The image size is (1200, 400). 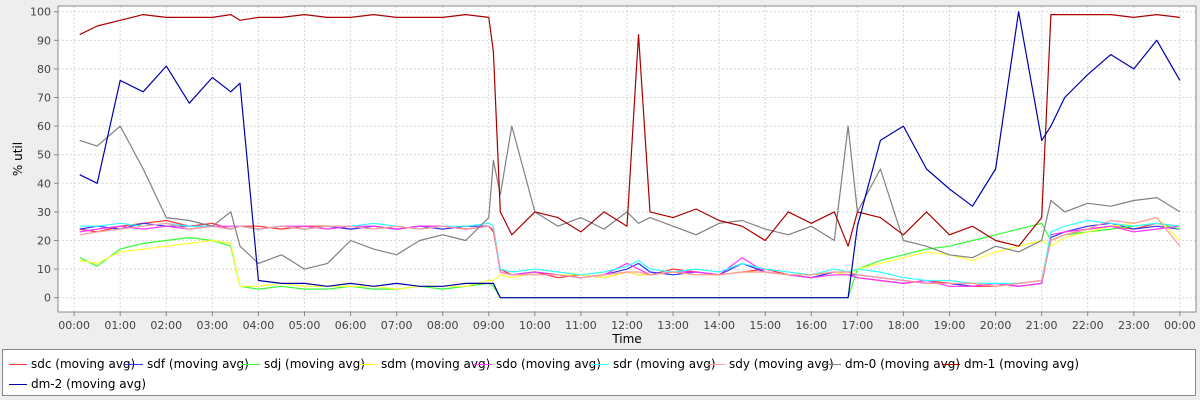 I want to click on x-tick-label: 03:00, so click(x=212, y=325).